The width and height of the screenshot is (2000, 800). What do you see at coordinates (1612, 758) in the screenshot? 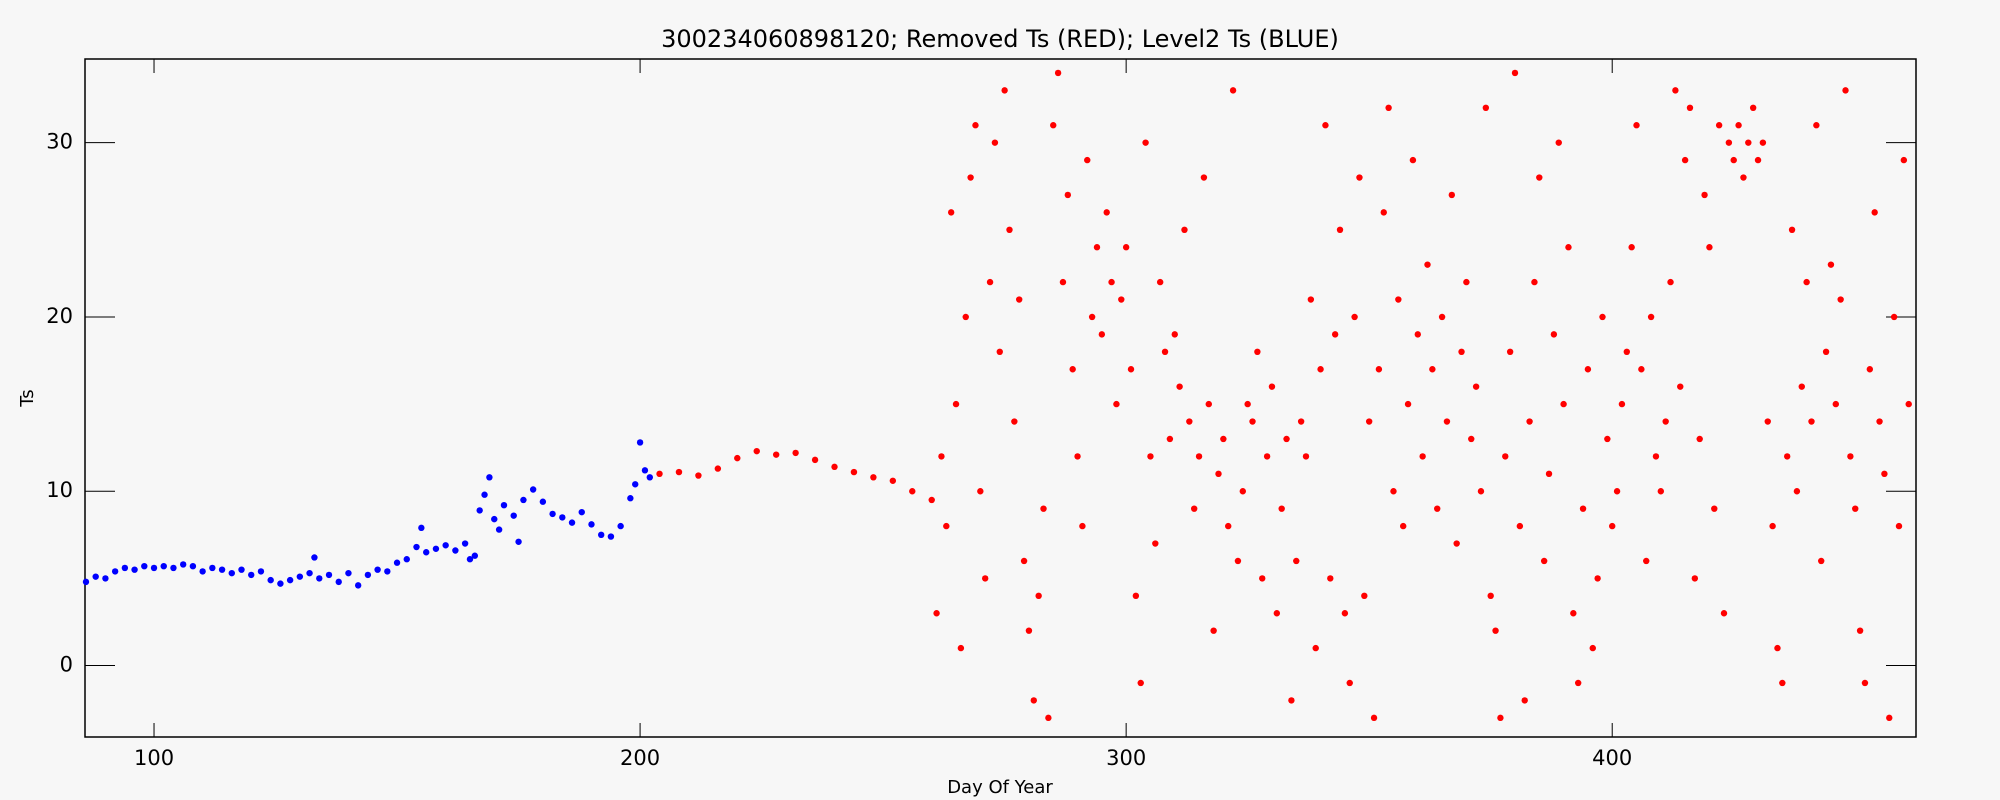
I see `x-tick-label: 400` at bounding box center [1612, 758].